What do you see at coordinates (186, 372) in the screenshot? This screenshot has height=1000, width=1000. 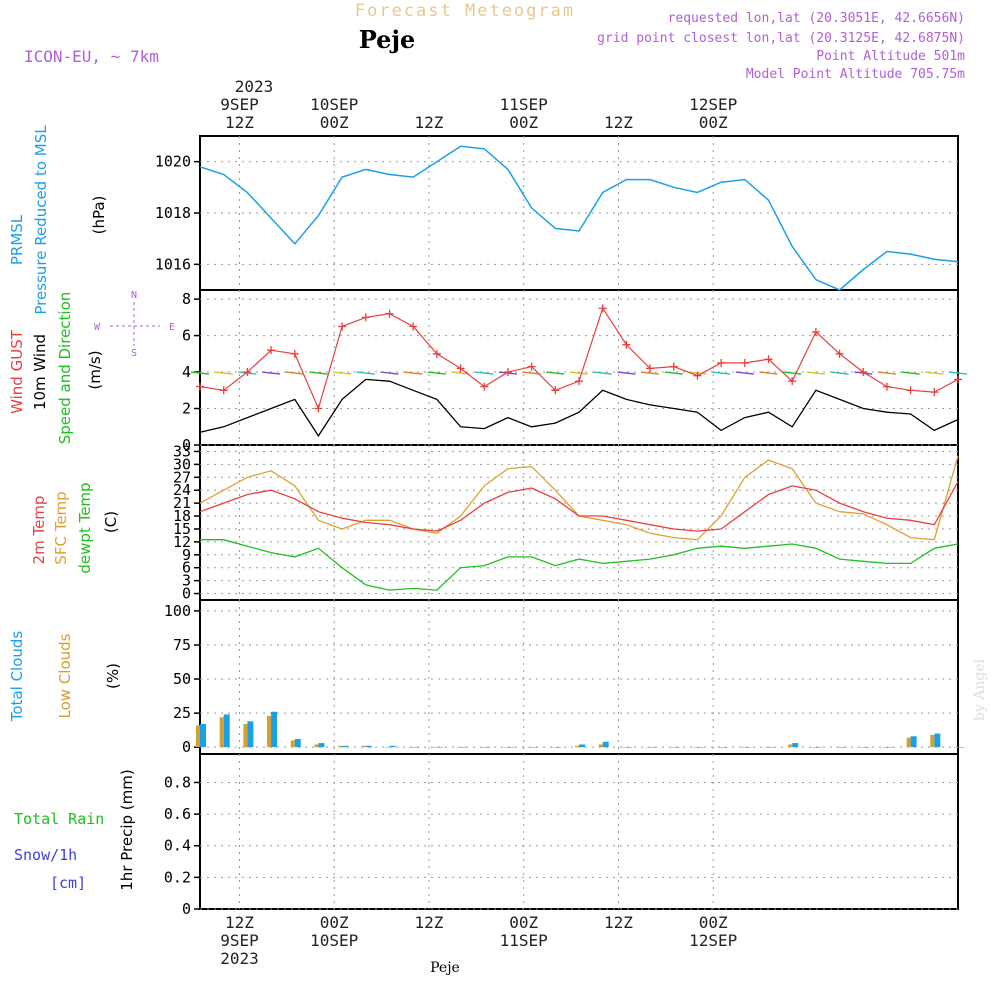 I see `wind-tick-label: 4` at bounding box center [186, 372].